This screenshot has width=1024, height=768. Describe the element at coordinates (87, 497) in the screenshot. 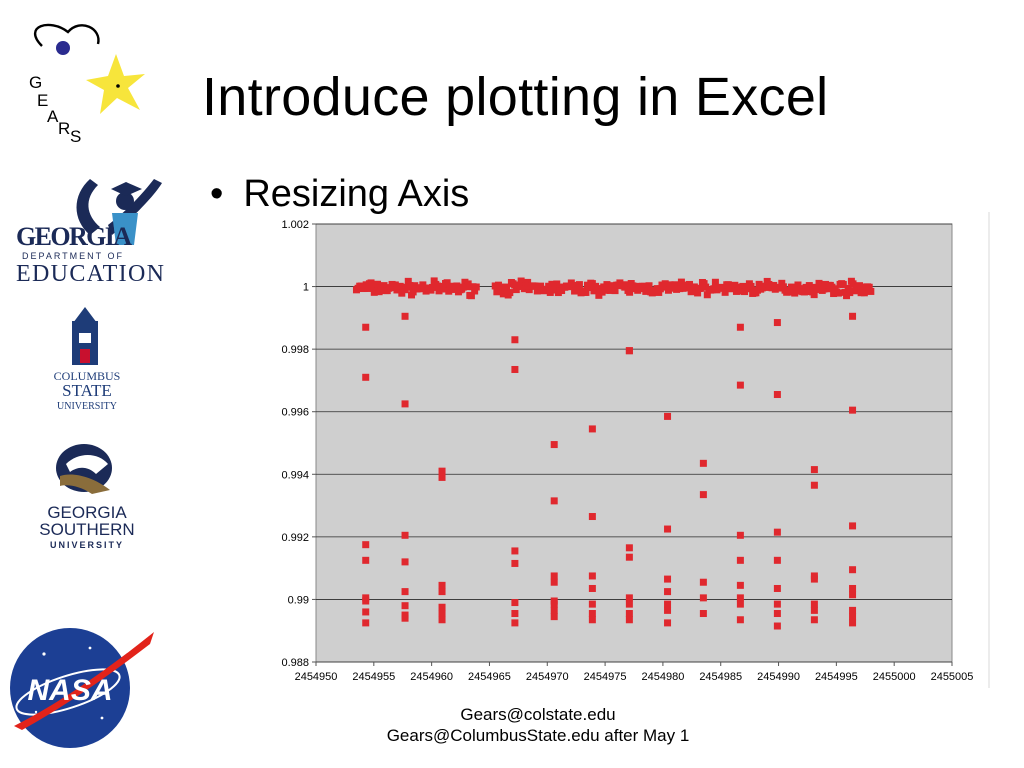

I see `georgia-southern-logo: GEORGIA SOUTHERN UNIVERSITY` at that location.